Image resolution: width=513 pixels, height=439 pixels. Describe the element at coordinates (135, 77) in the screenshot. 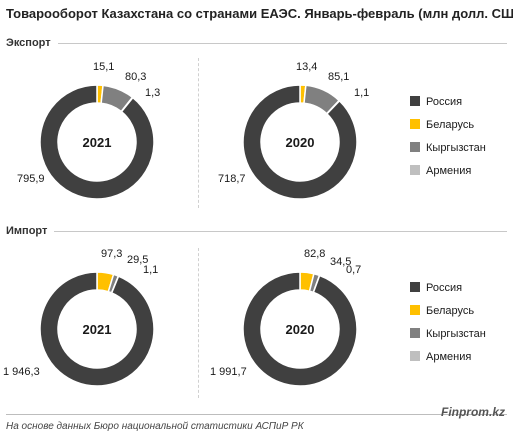

I see `data-label-Кыргызстан: 80,3` at that location.